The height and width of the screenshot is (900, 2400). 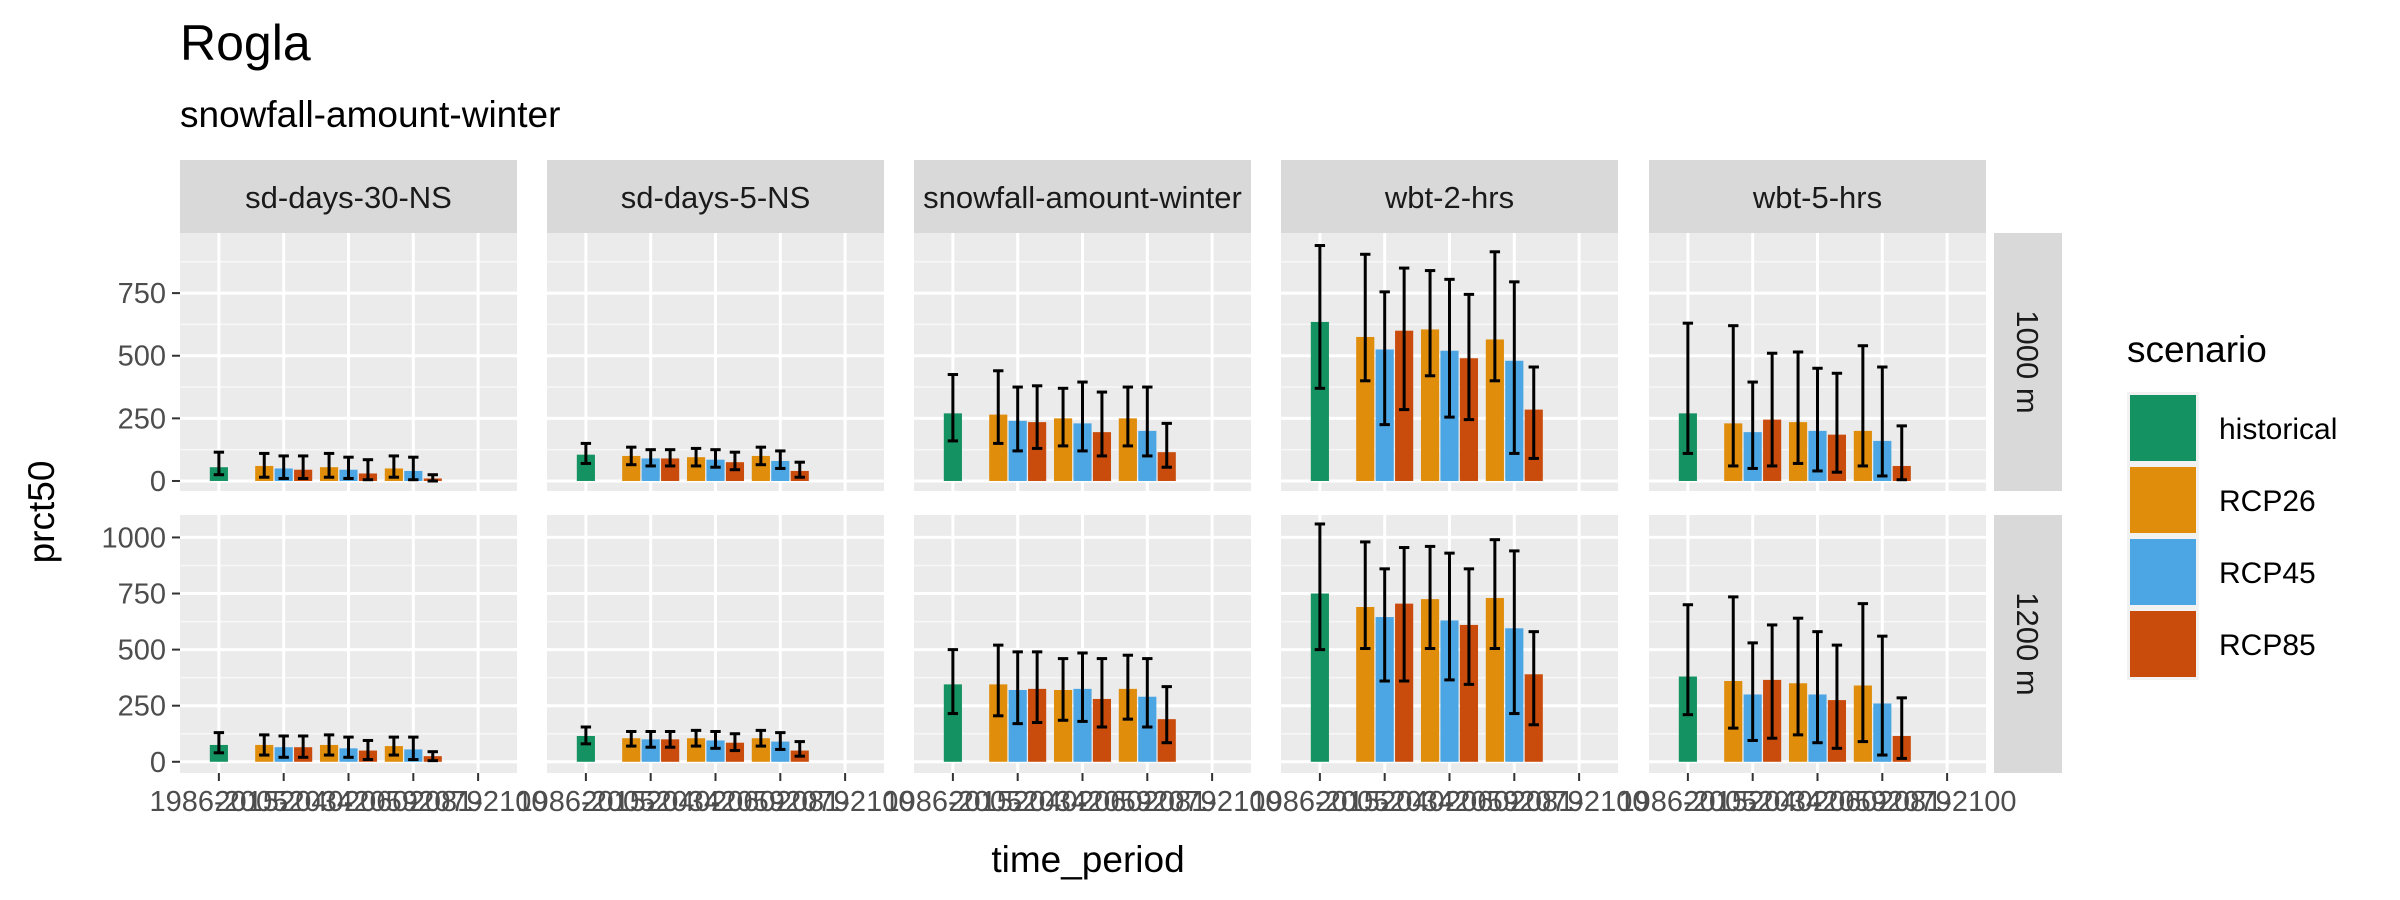 What do you see at coordinates (953, 802) in the screenshot?
I see `x-tick-label: 1986-2005` at bounding box center [953, 802].